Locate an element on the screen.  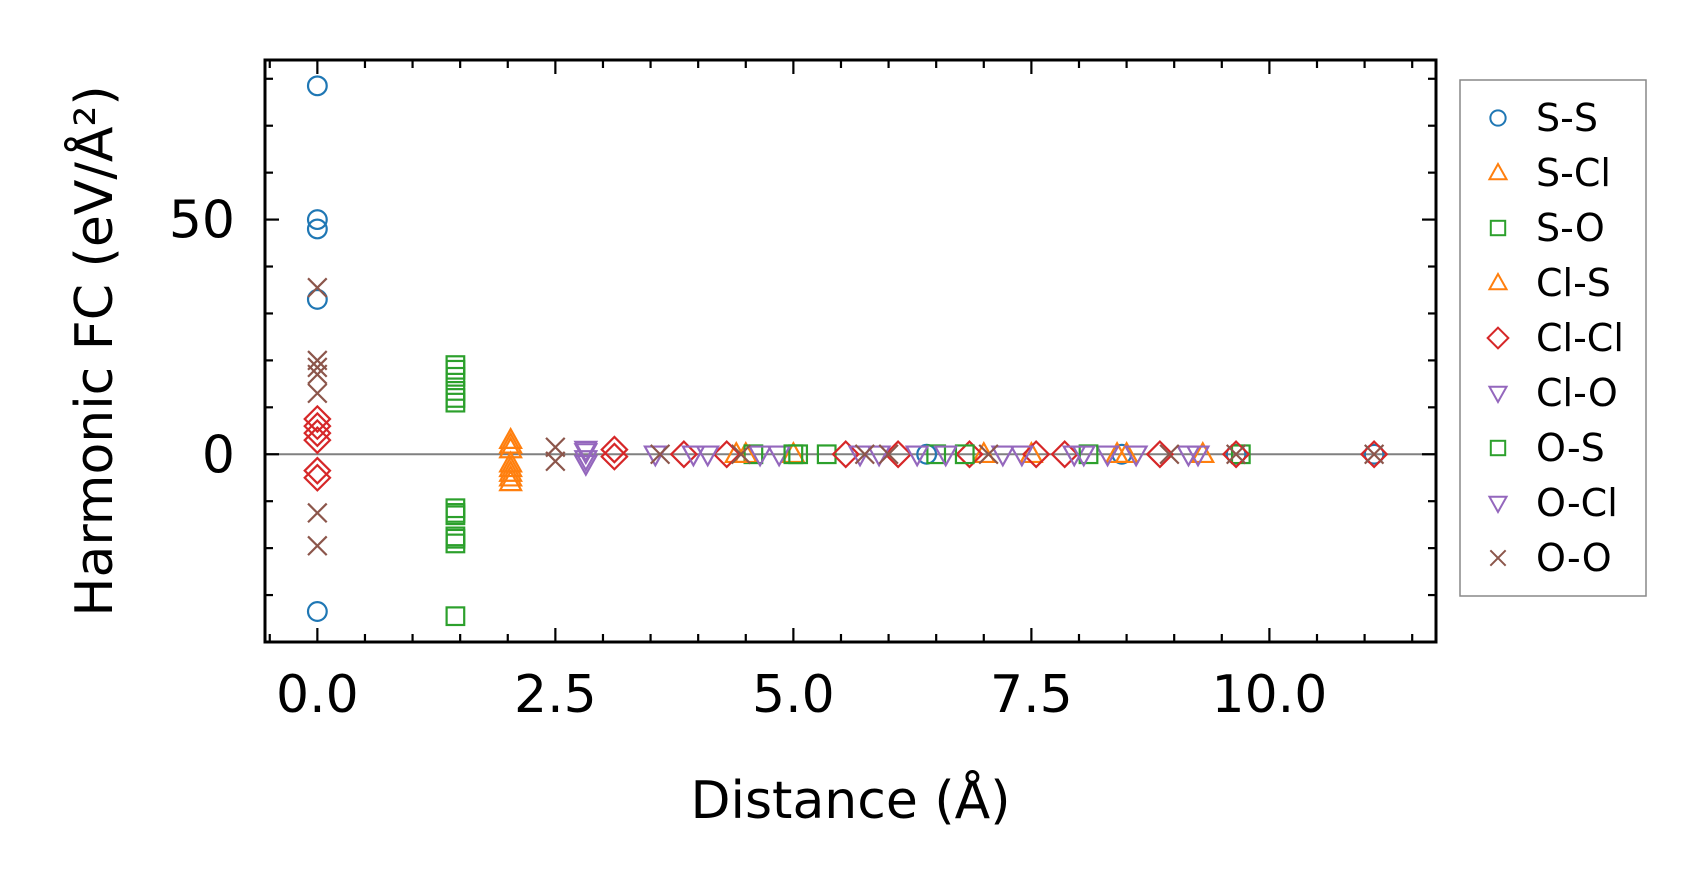
x-tick-label: 7.5 is located at coordinates (1031, 695).